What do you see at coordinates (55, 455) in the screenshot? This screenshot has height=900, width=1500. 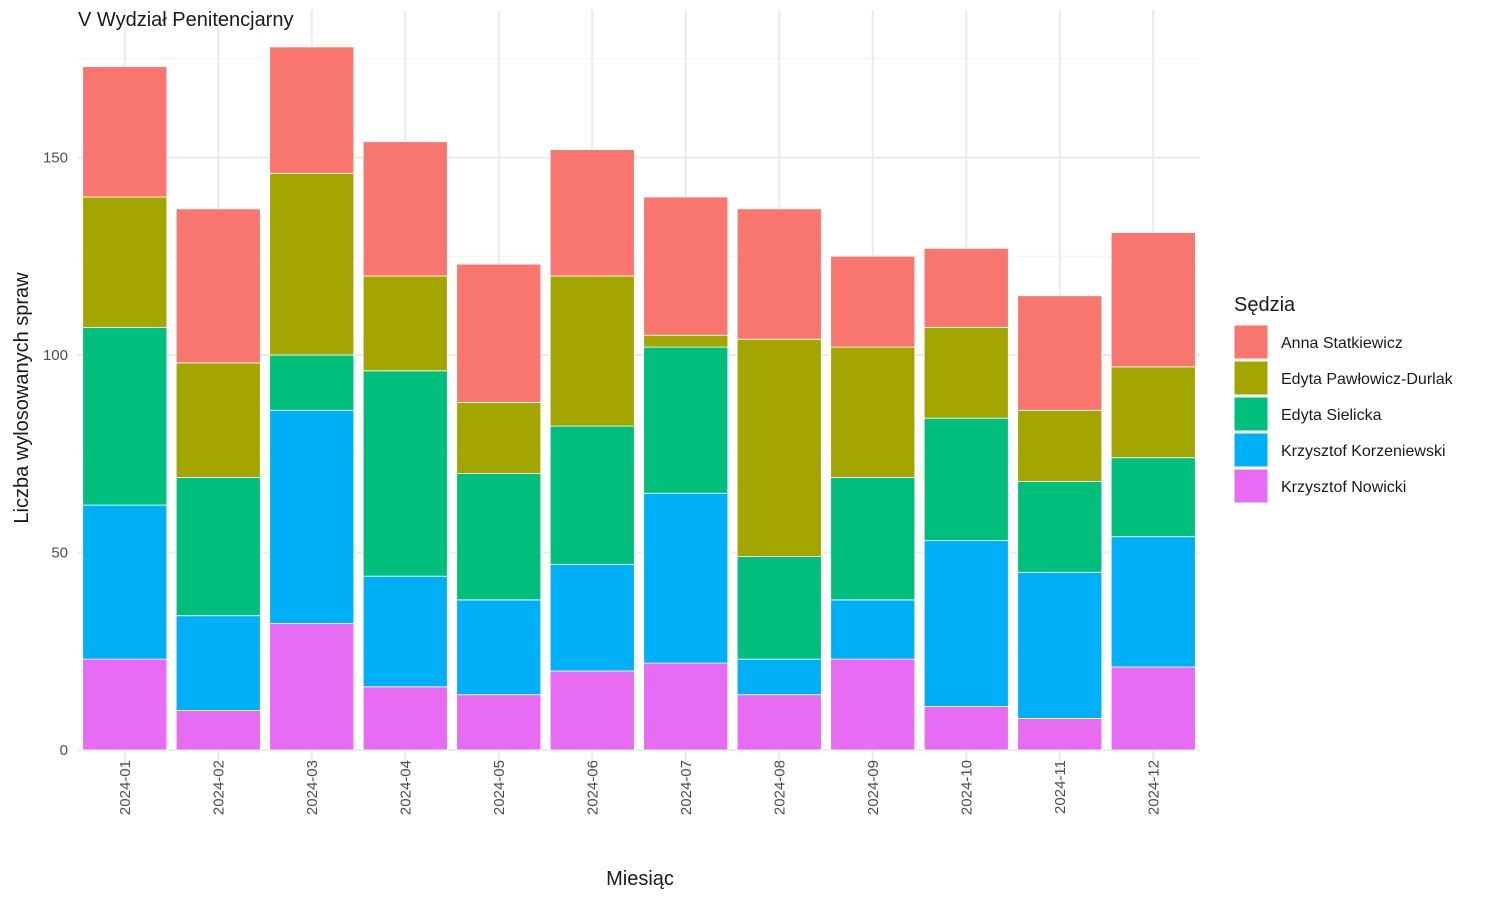 I see `y-axis-ticks: 0 50 100 150` at bounding box center [55, 455].